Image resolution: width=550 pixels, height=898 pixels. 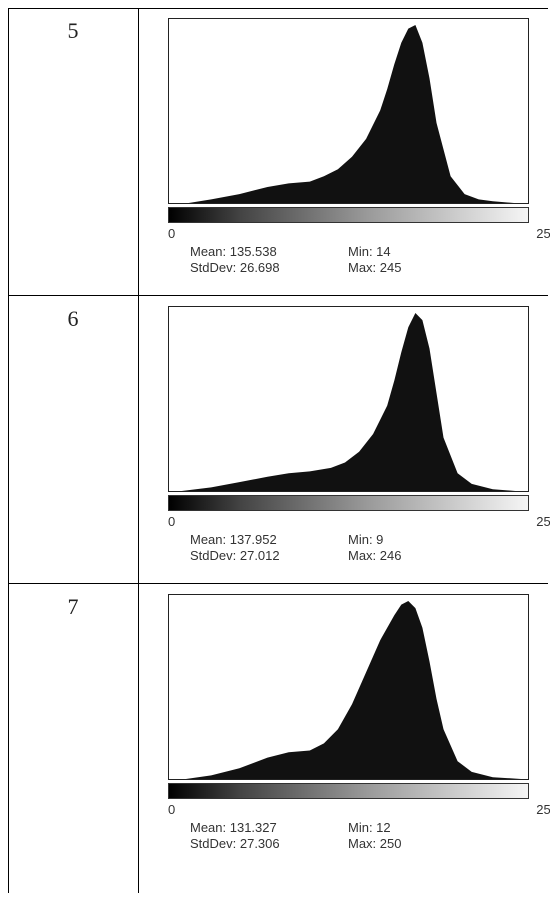 What do you see at coordinates (369, 251) in the screenshot?
I see `min-value: Min: 14` at bounding box center [369, 251].